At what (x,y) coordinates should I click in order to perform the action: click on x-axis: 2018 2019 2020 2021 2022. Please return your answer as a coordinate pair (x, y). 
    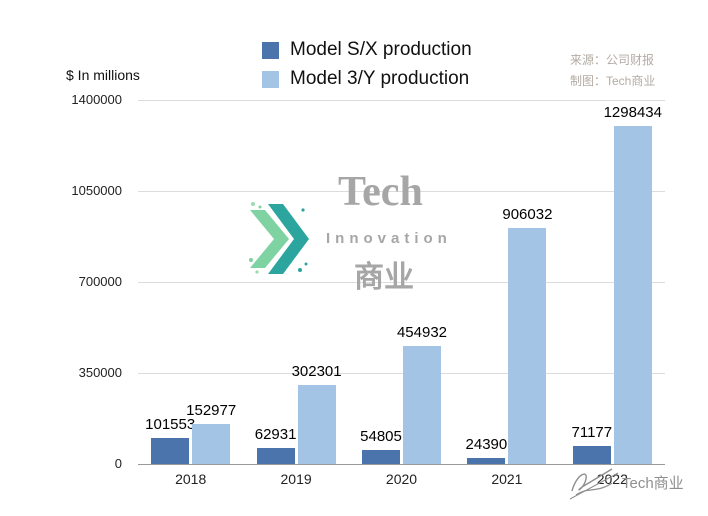
    Looking at the image, I should click on (401, 482).